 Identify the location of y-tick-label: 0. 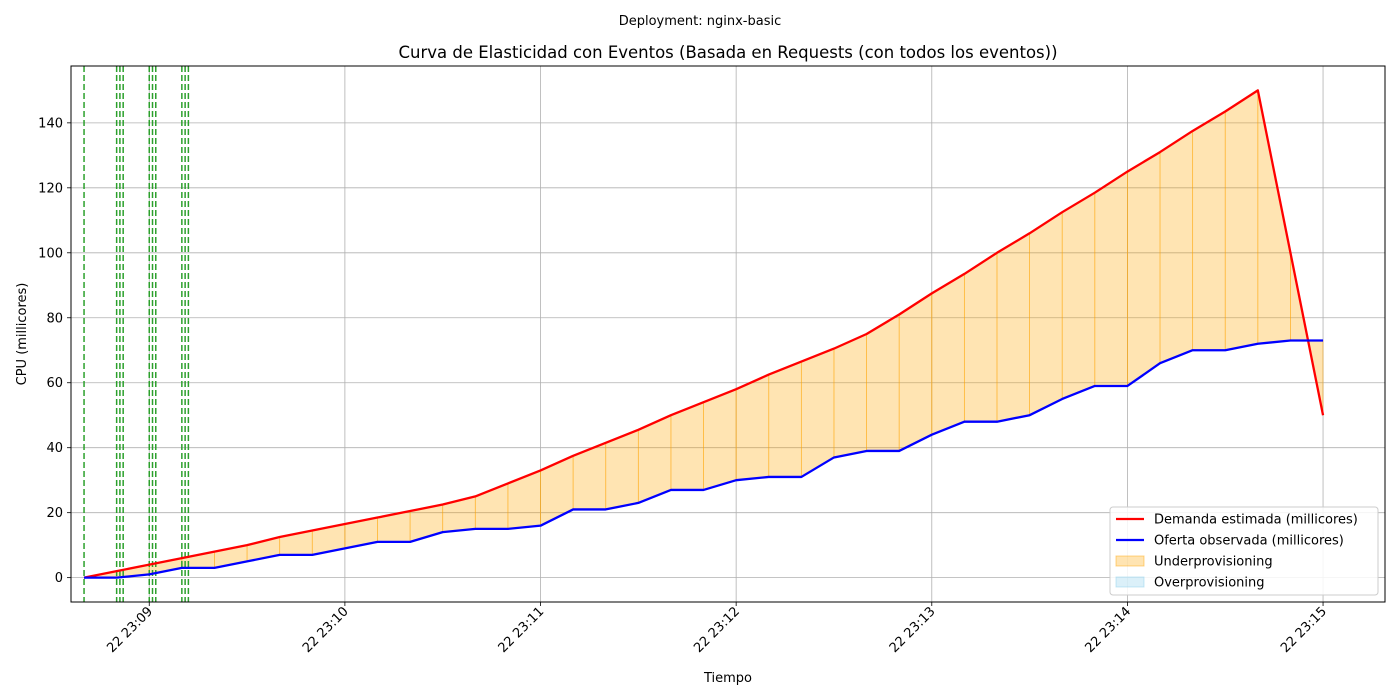
(59, 578).